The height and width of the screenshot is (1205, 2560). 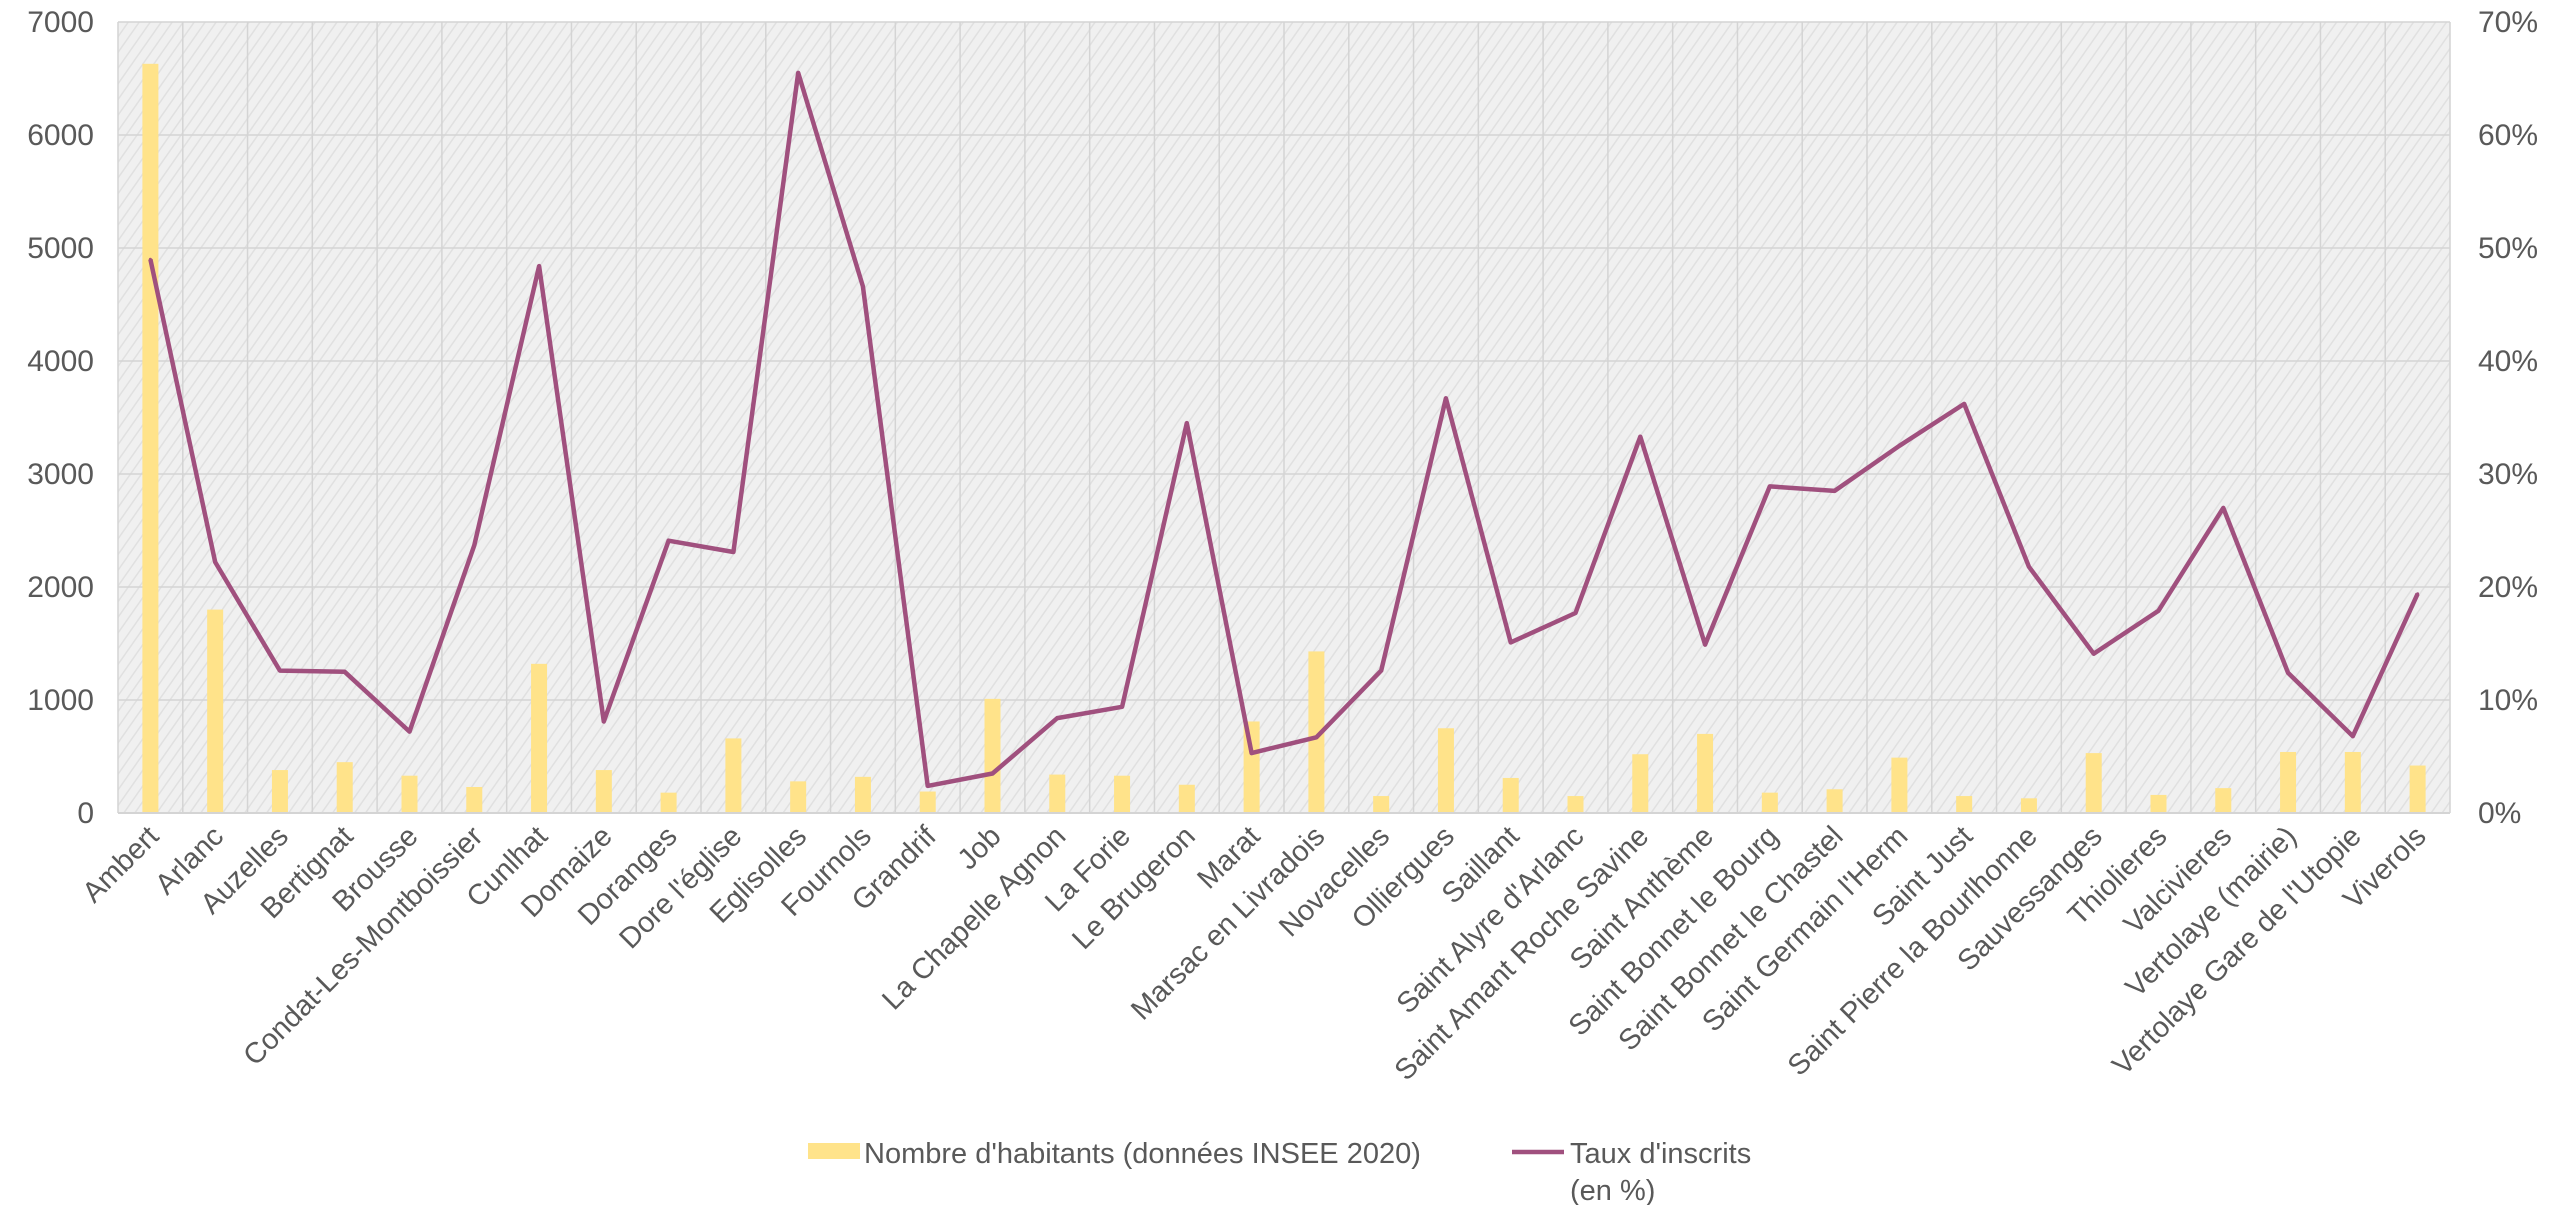 What do you see at coordinates (60, 587) in the screenshot?
I see `left-tick-label: 2000` at bounding box center [60, 587].